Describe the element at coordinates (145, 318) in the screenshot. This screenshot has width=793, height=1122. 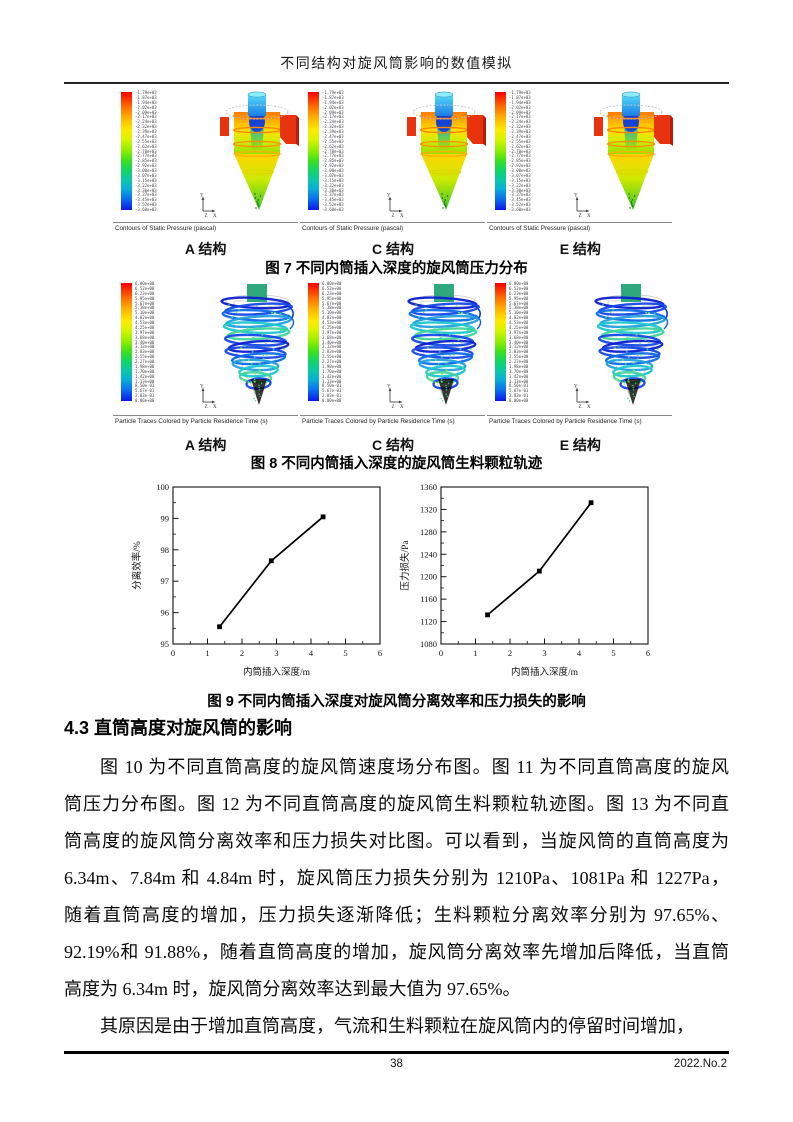
I see `colorbar-tick-label: 4.82e+00` at that location.